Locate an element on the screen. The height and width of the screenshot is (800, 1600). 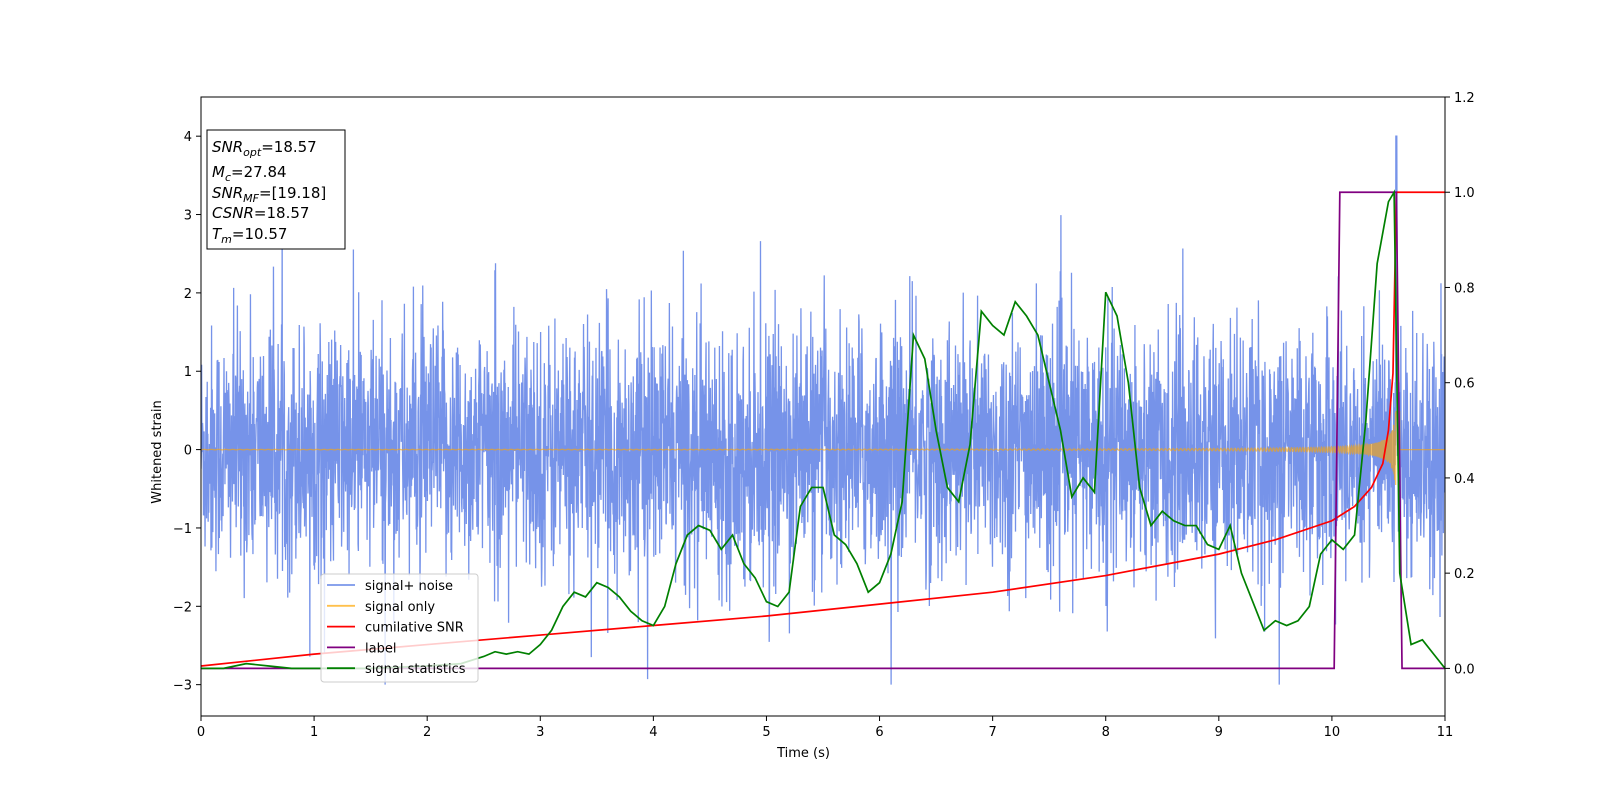
info-line: CSNR=18.57 is located at coordinates (260, 213).